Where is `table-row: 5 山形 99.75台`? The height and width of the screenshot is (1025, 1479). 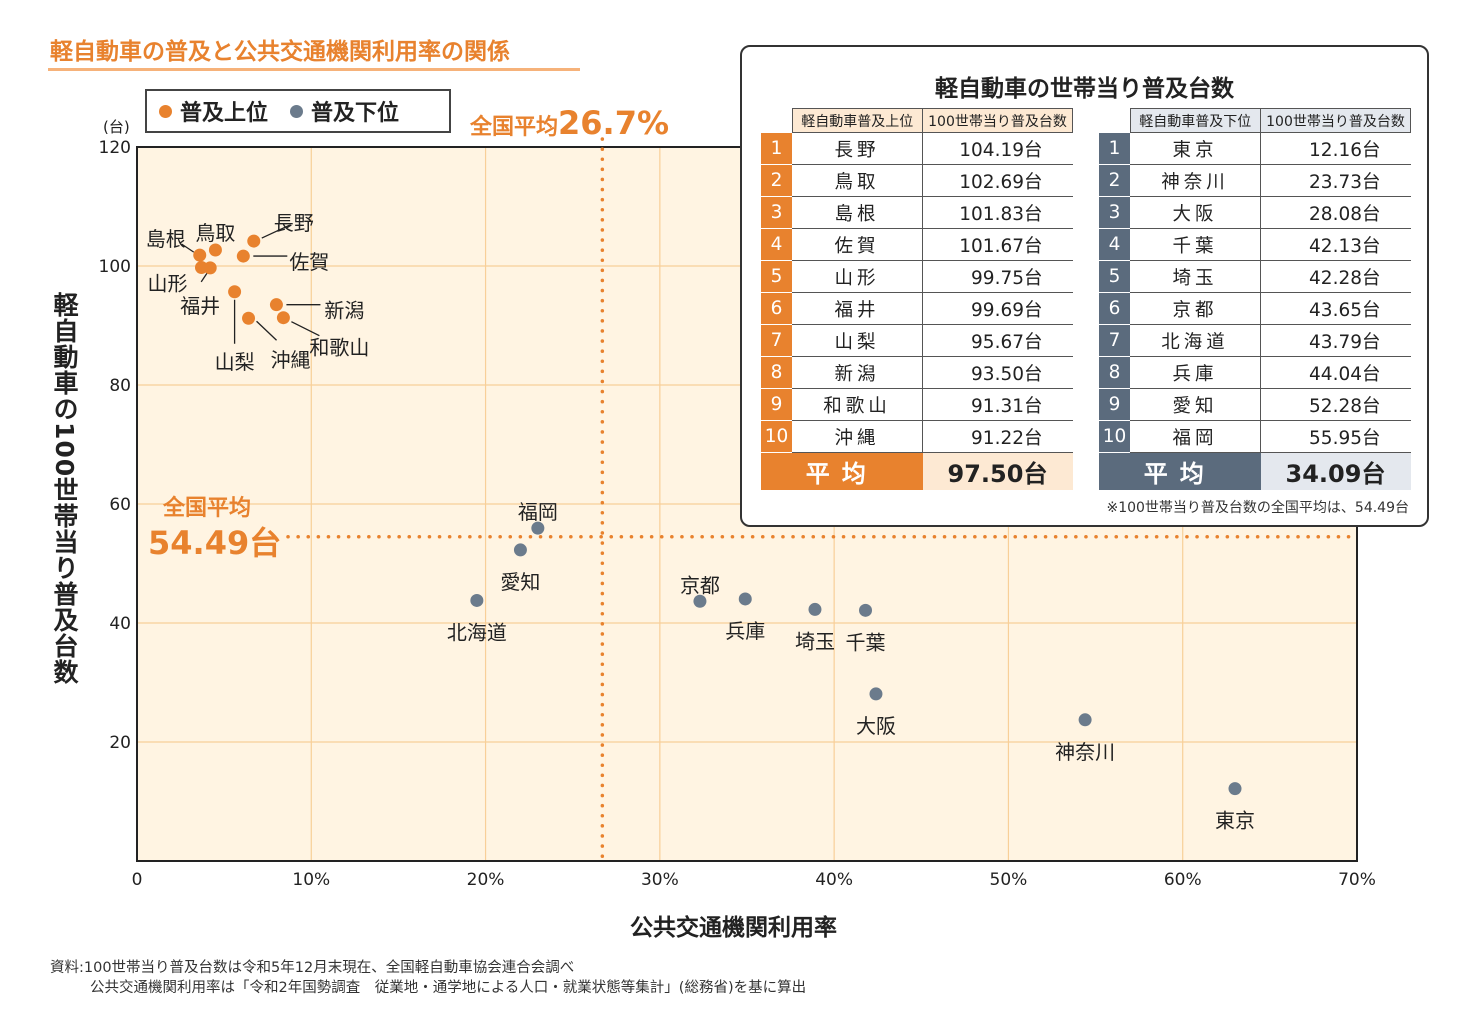
table-row: 5 山形 99.75台 is located at coordinates (917, 276).